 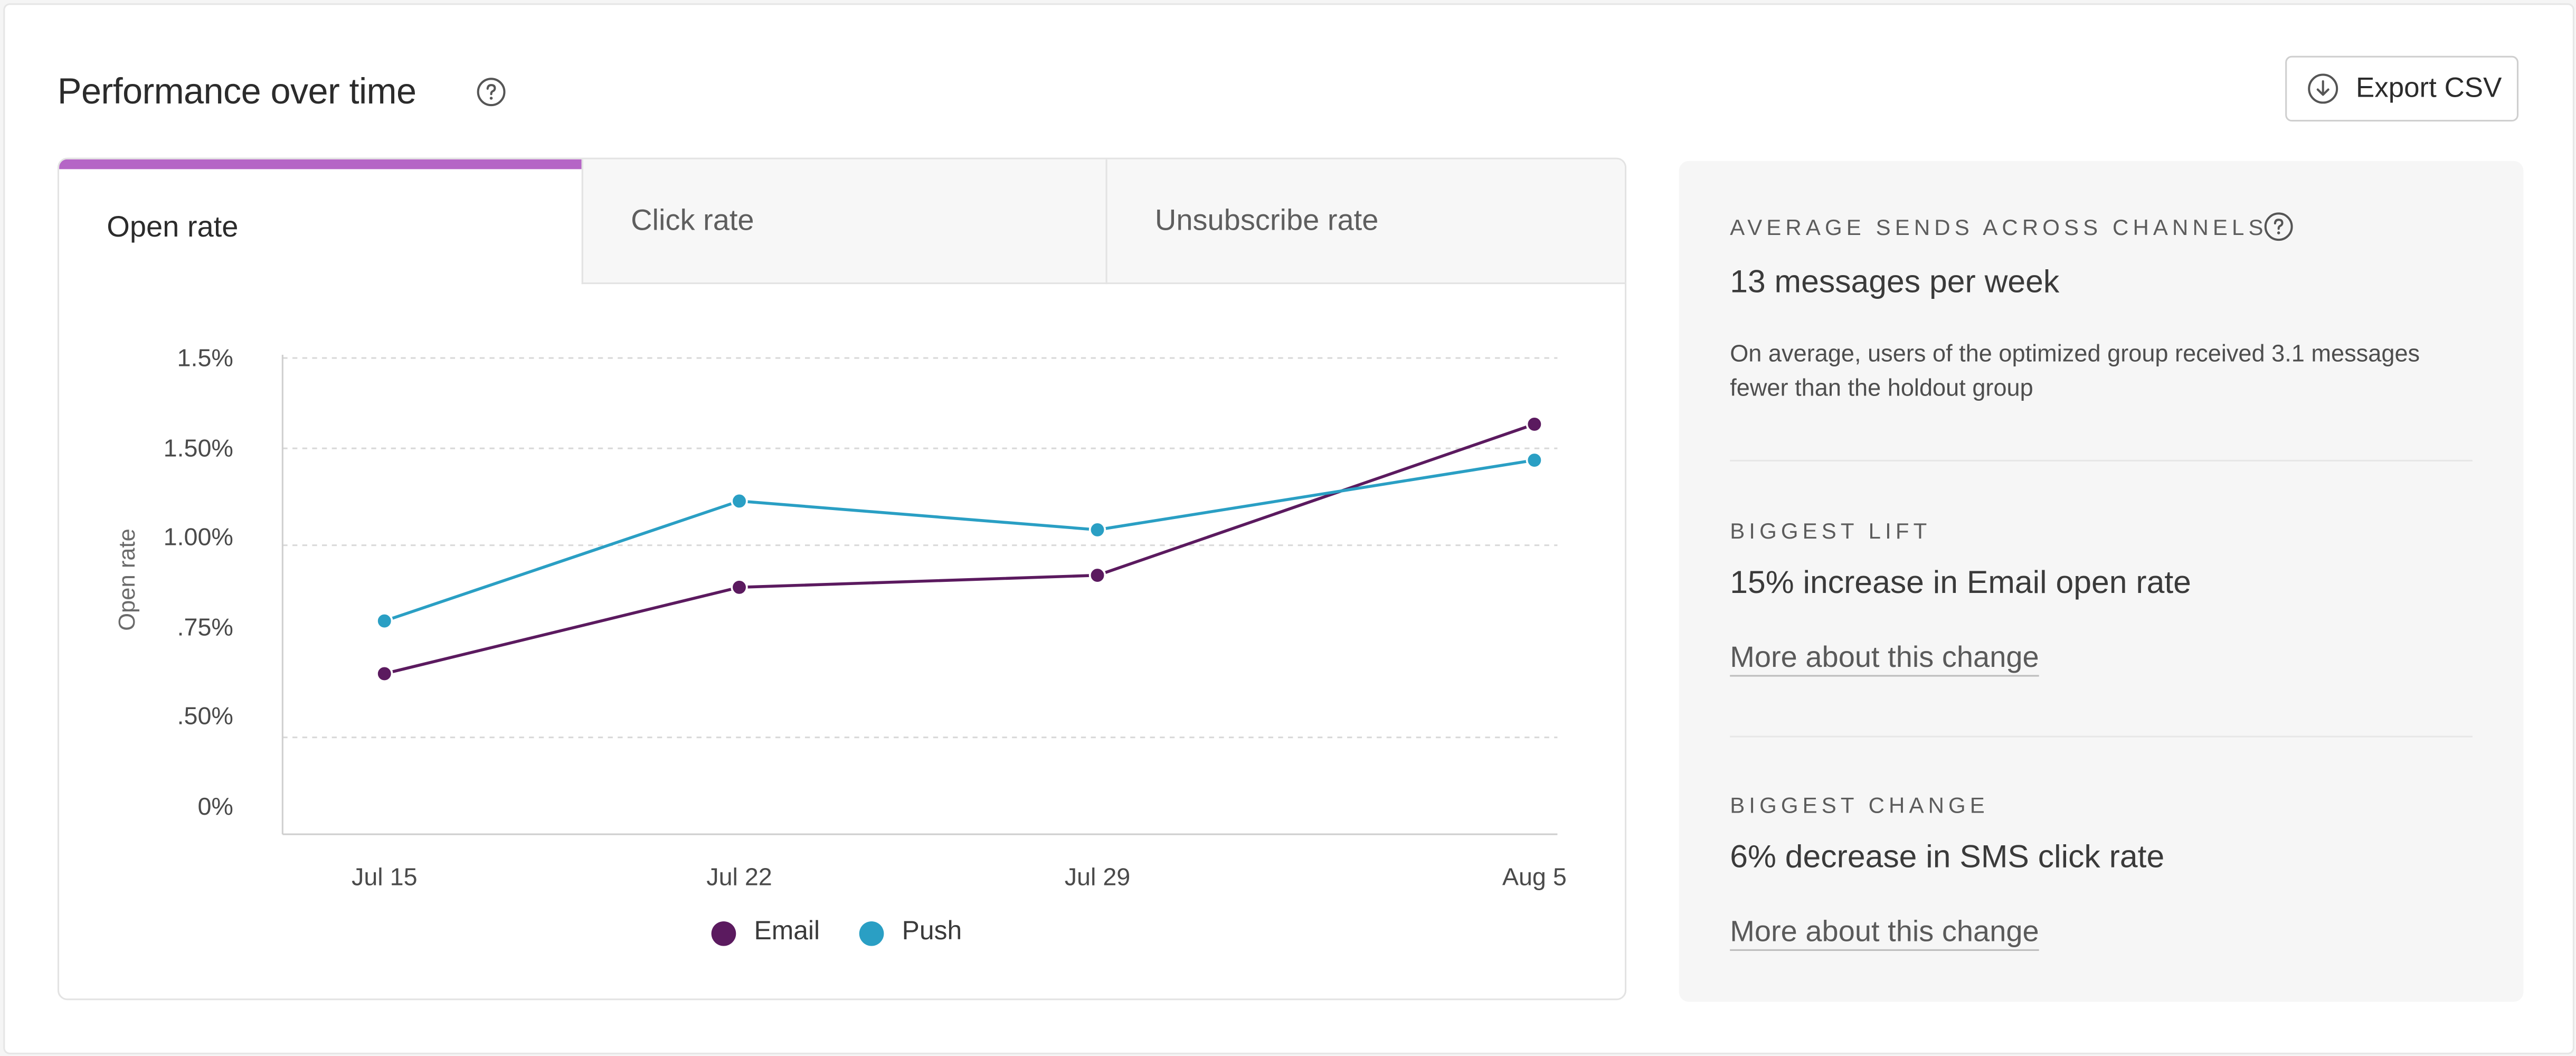 I want to click on biggest-change-label: BIGGEST CHANGE, so click(x=1859, y=806).